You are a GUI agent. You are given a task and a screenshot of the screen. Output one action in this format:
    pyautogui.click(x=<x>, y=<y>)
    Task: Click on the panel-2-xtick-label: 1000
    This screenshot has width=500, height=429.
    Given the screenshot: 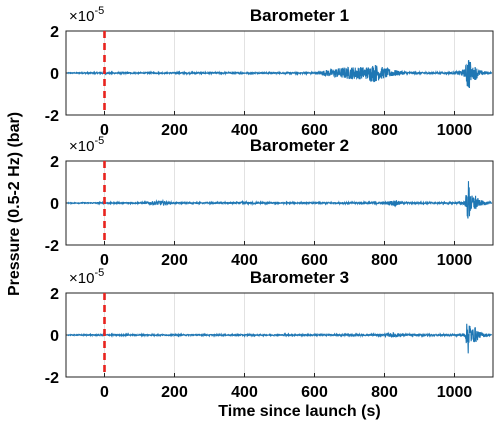 What is the action you would take?
    pyautogui.click(x=455, y=260)
    